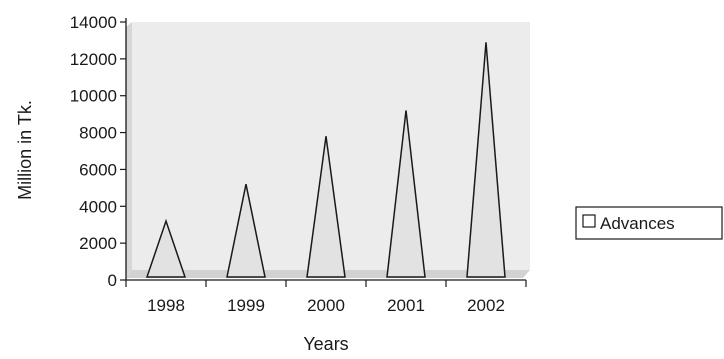  I want to click on y-tick-label: 10000, so click(93, 96).